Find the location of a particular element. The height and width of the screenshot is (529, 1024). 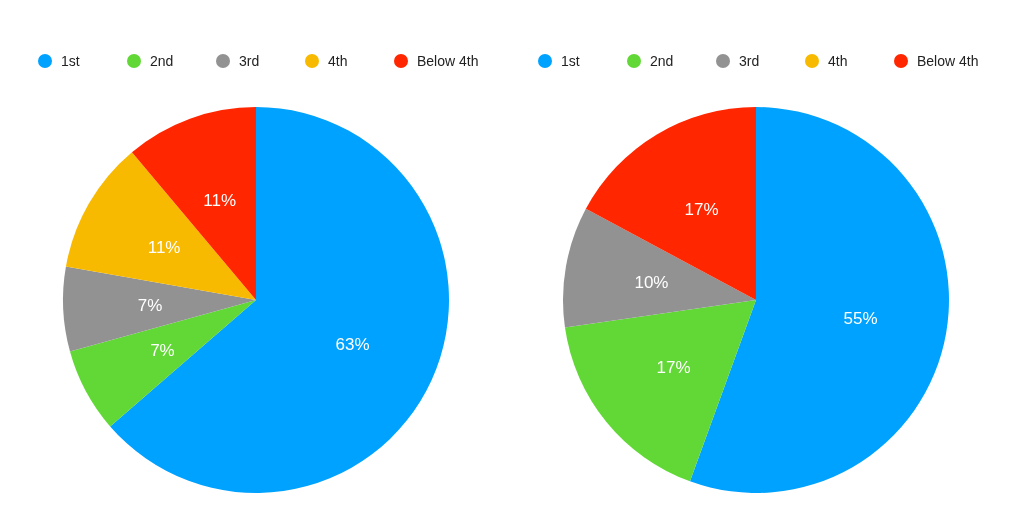

data-label: 55% is located at coordinates (860, 319).